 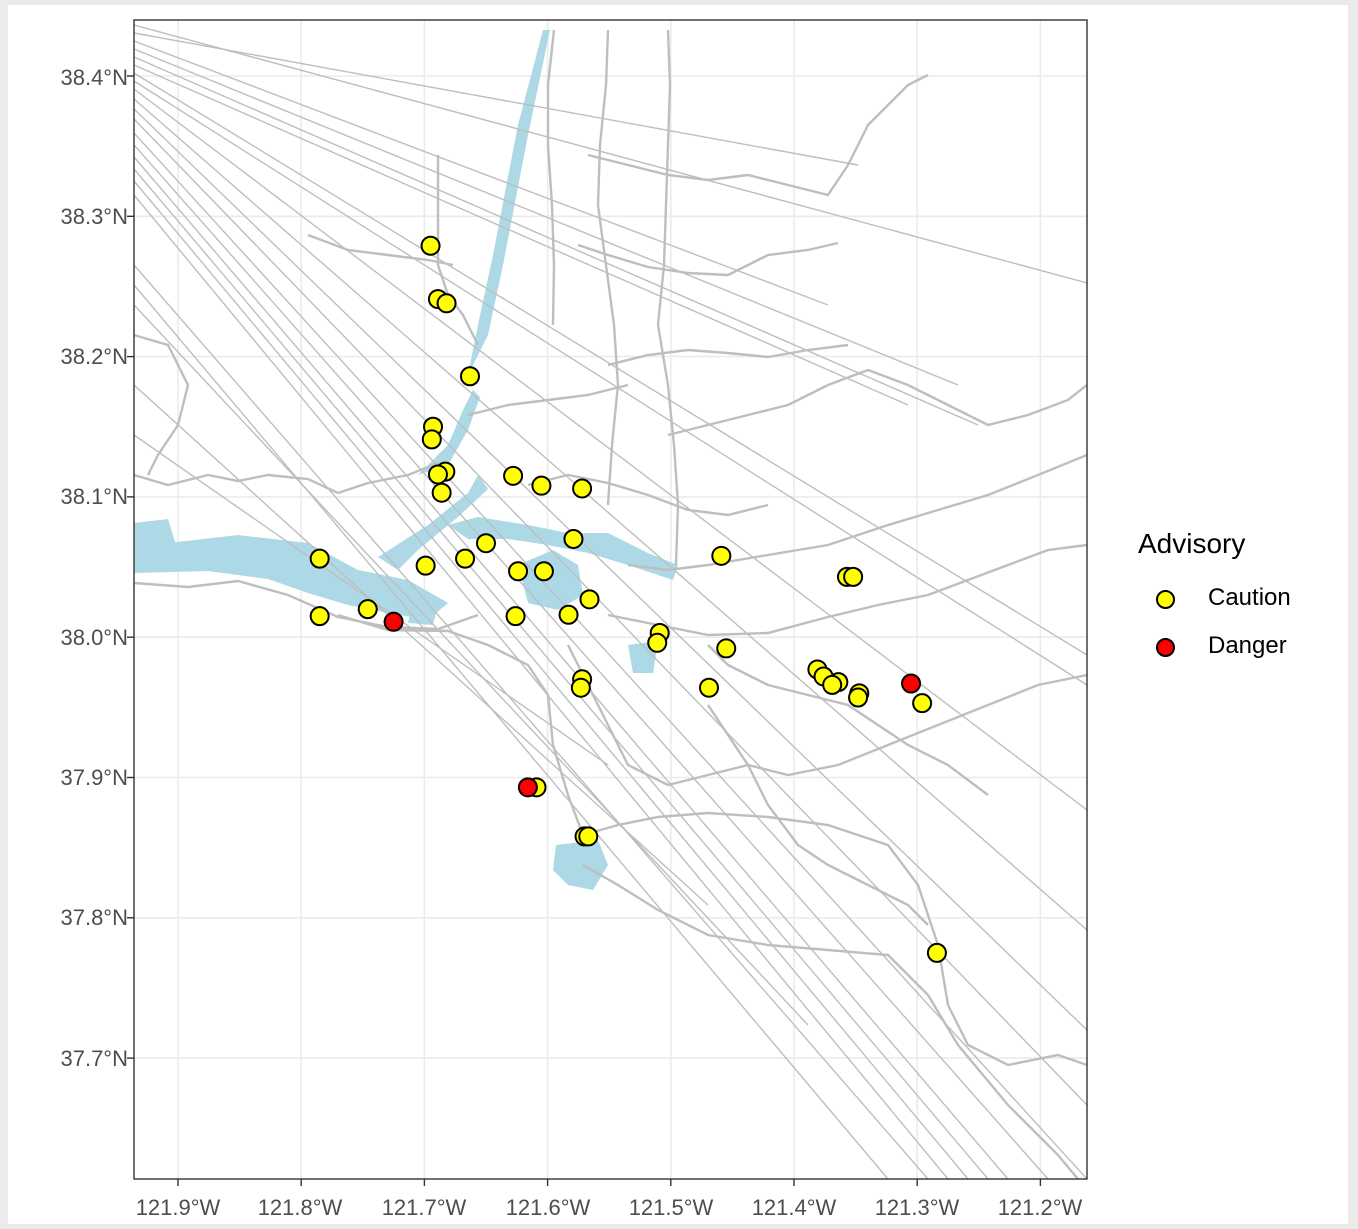 I want to click on lat-tick-label: 38.1°N, so click(x=94, y=496).